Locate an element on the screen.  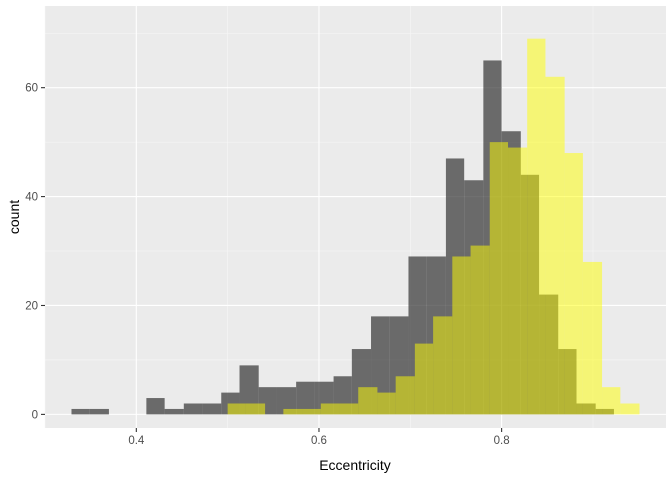
y-axis-label: count is located at coordinates (14, 217).